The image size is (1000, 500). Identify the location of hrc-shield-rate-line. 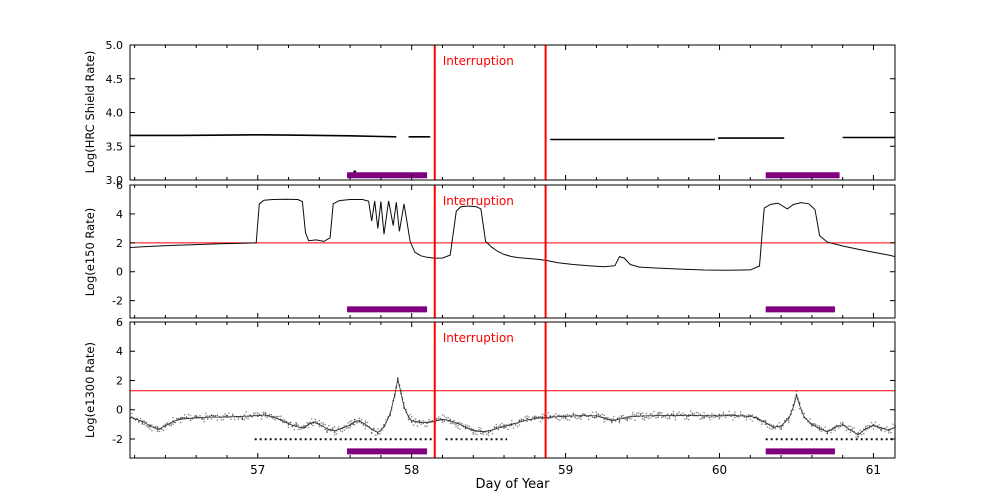
(263, 135).